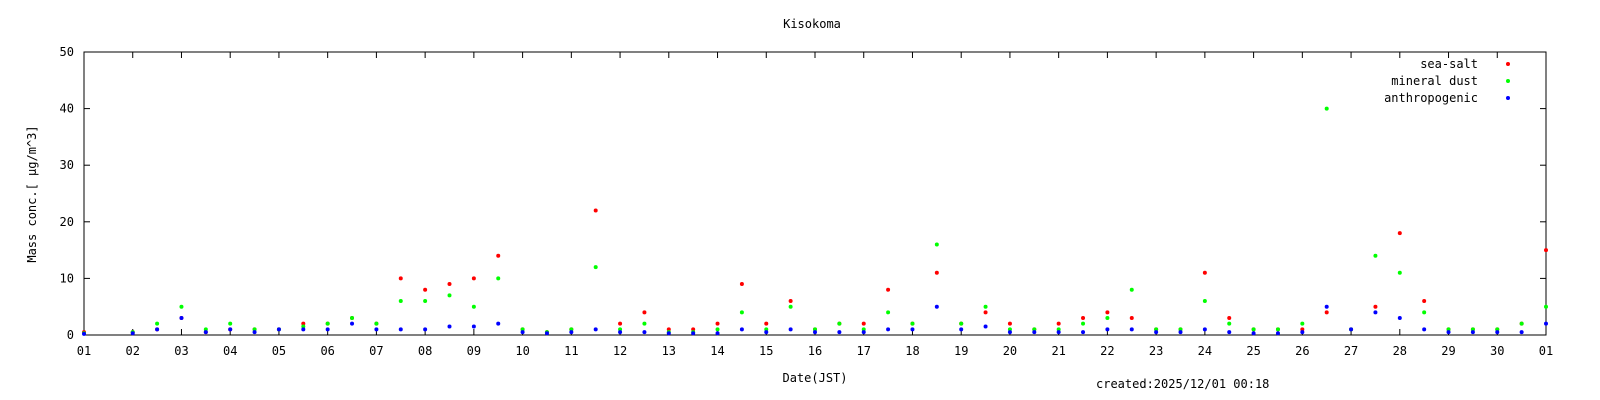  What do you see at coordinates (1434, 81) in the screenshot?
I see `legend-label-mineral-dust: mineral dust` at bounding box center [1434, 81].